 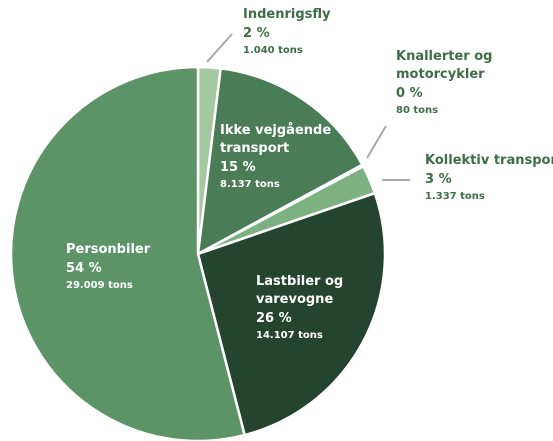 What do you see at coordinates (84, 268) in the screenshot?
I see `percent-label: 54 %` at bounding box center [84, 268].